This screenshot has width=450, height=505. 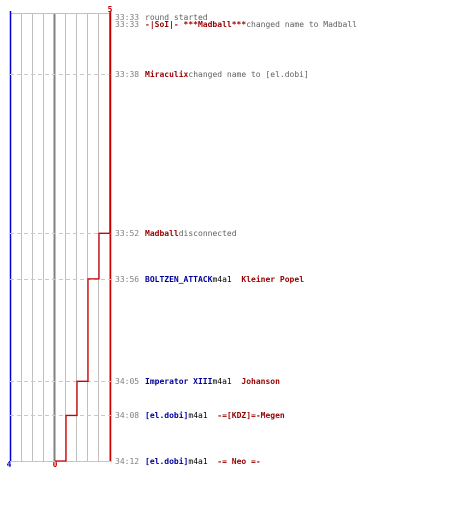 I want to click on player-name-red: -=[KDZ]=-Megen, so click(x=251, y=415).